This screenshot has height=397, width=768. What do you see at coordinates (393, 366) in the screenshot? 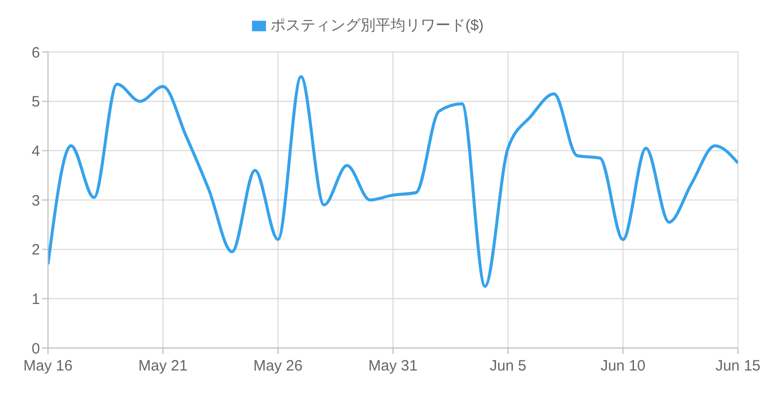
I see `x-tick-label: May 31` at bounding box center [393, 366].